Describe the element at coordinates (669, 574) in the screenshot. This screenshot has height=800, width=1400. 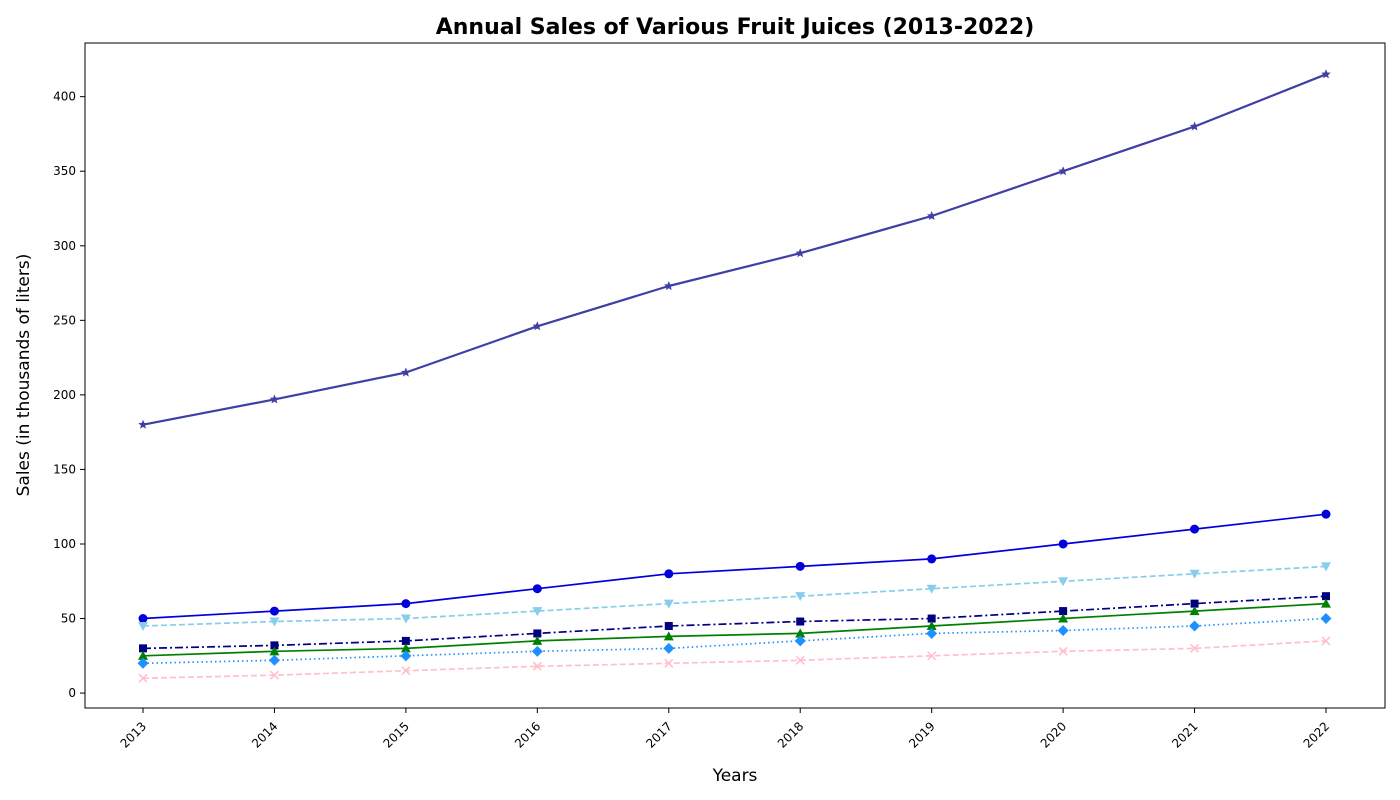
I see `series-1-point-2017` at that location.